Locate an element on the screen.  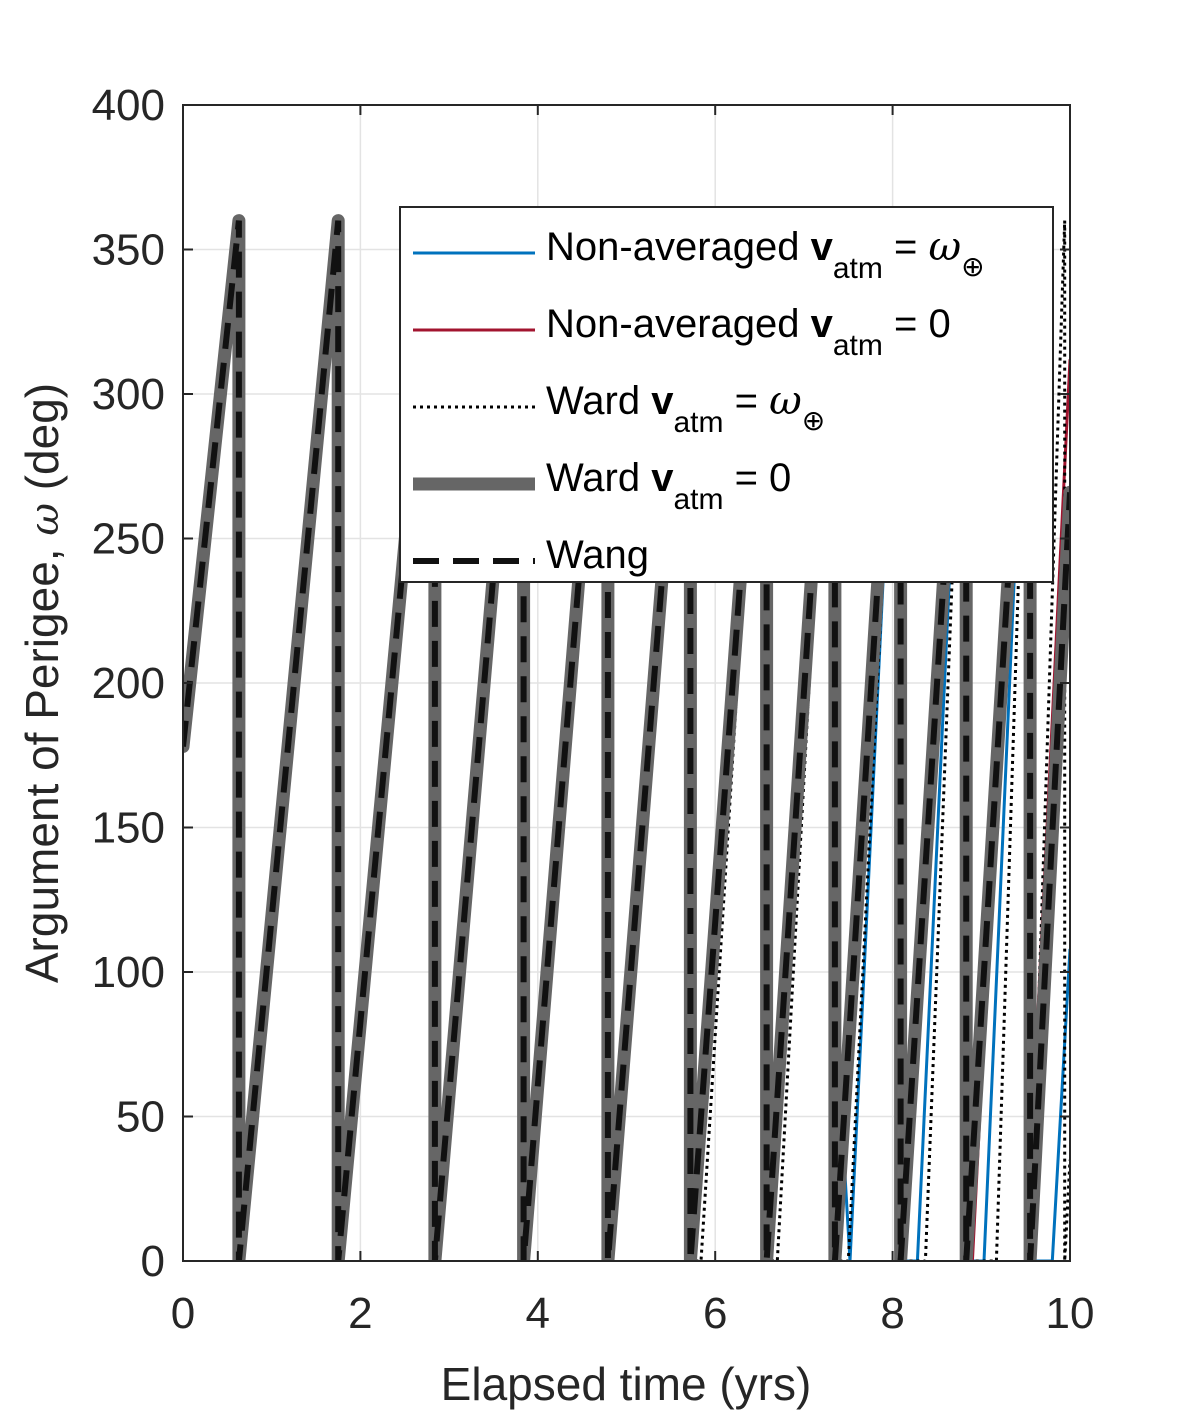
x-tick-label: 4 is located at coordinates (538, 1313).